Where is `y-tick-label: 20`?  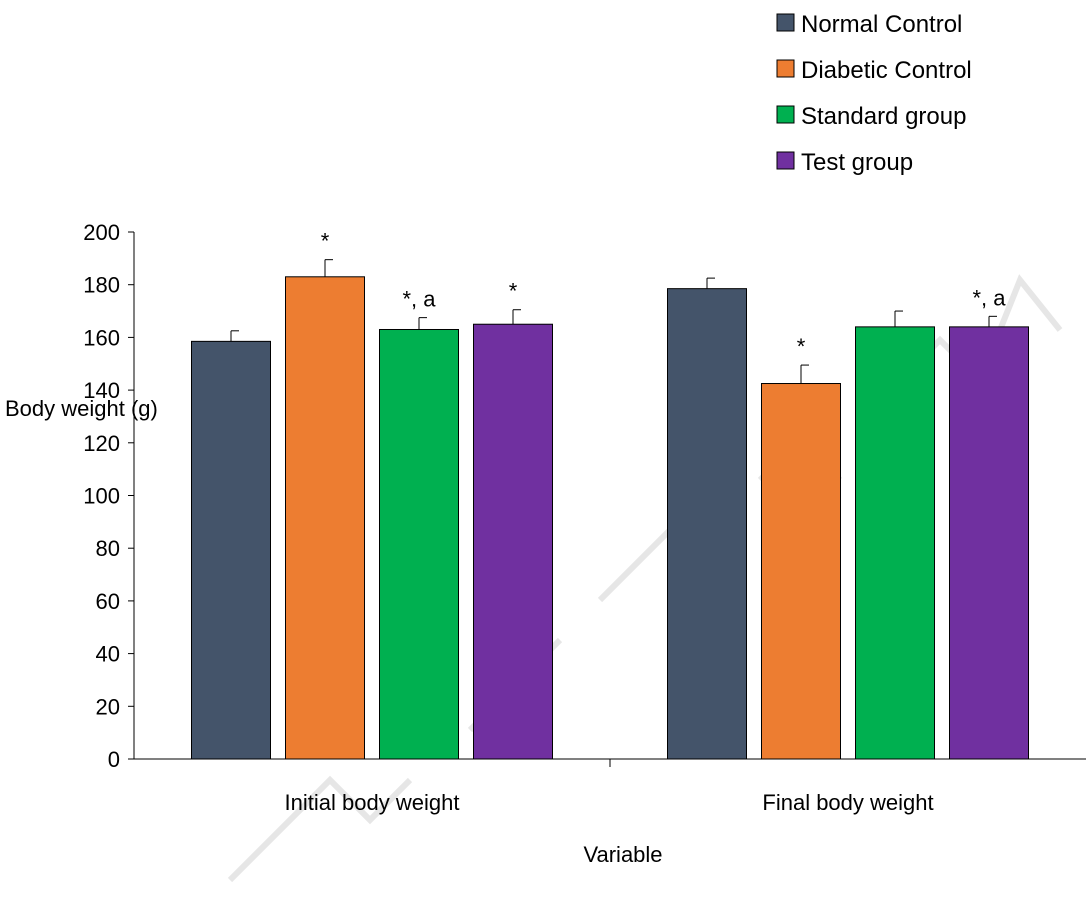 y-tick-label: 20 is located at coordinates (108, 706).